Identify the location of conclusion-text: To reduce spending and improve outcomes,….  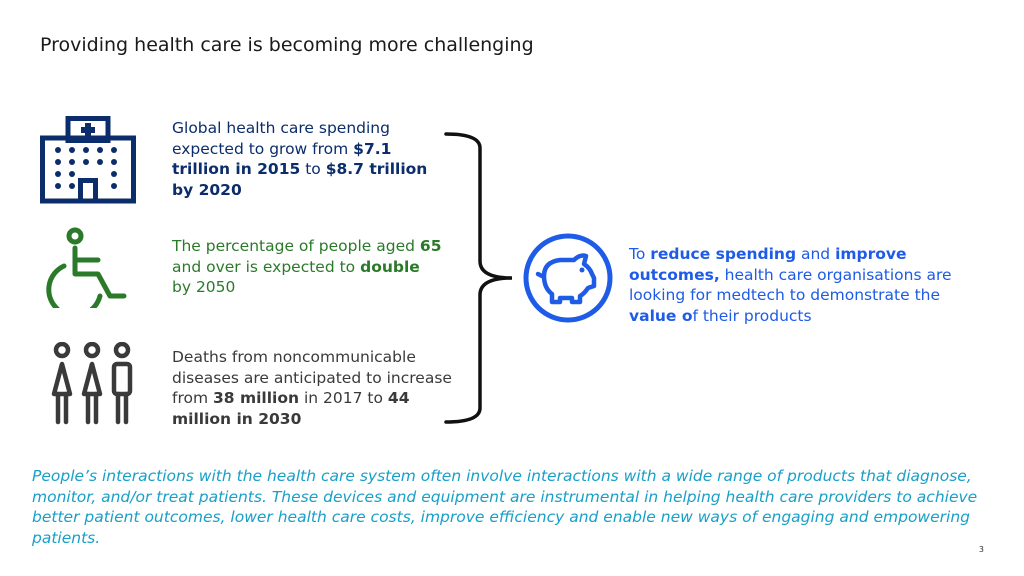
(790, 285).